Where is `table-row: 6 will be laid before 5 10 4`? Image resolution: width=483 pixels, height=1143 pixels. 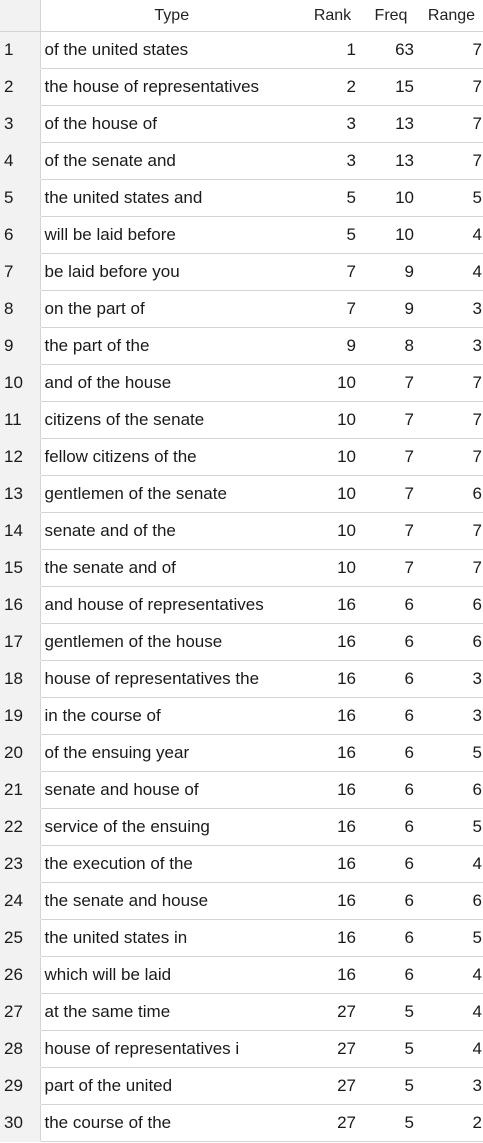 table-row: 6 will be laid before 5 10 4 is located at coordinates (241, 235).